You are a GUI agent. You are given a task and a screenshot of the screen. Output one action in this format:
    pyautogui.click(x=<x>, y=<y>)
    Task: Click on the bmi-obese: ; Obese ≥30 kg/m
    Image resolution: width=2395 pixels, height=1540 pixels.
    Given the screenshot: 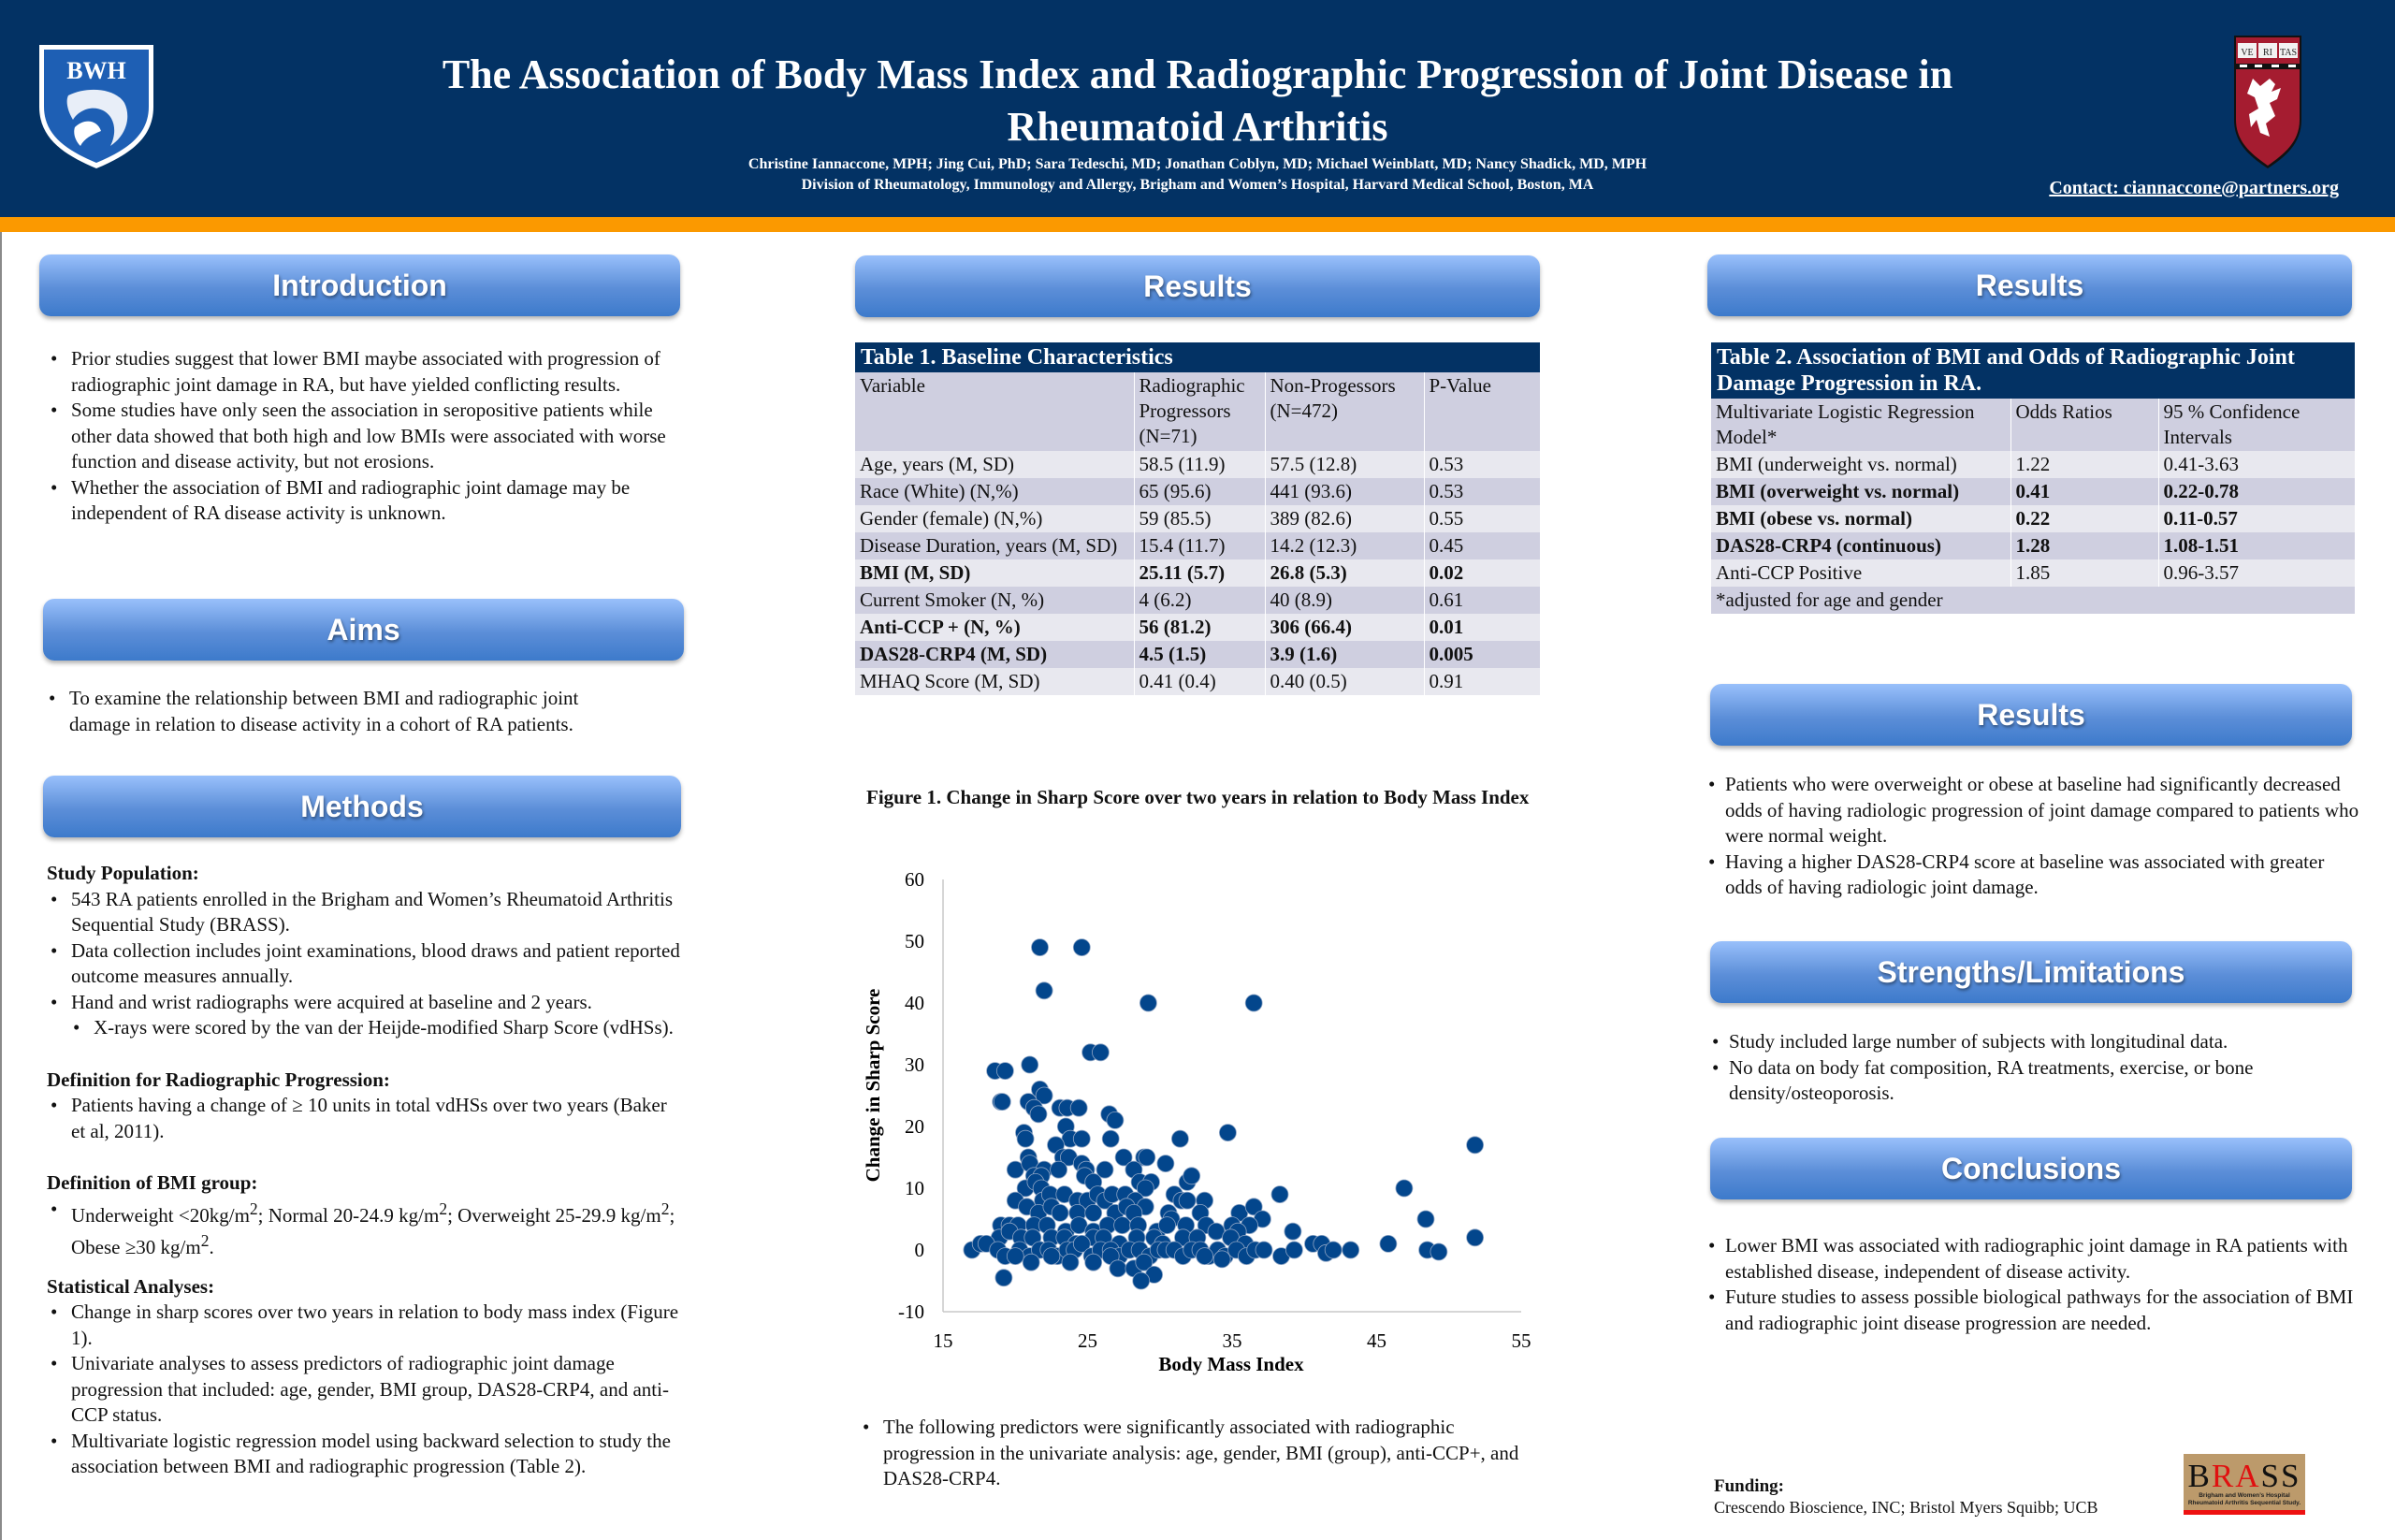 What is the action you would take?
    pyautogui.click(x=373, y=1231)
    